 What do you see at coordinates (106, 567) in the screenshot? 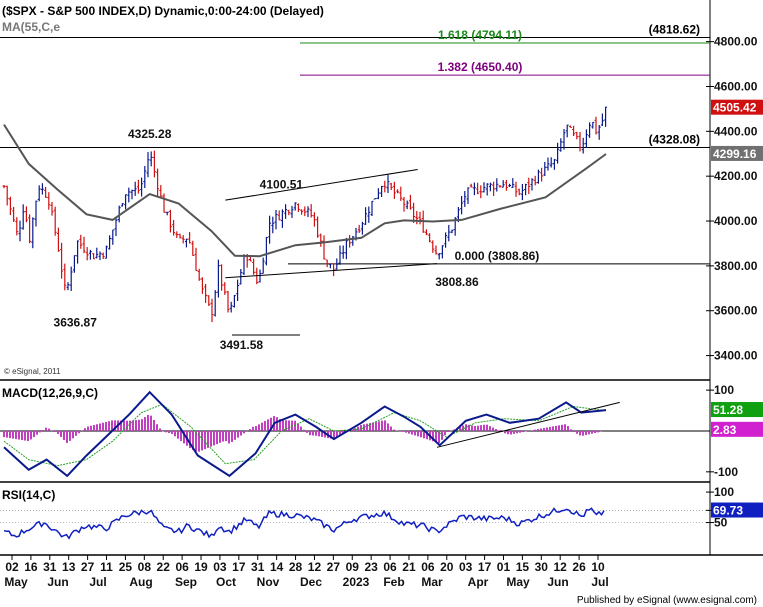
I see `x-tick-label-5: 11` at bounding box center [106, 567].